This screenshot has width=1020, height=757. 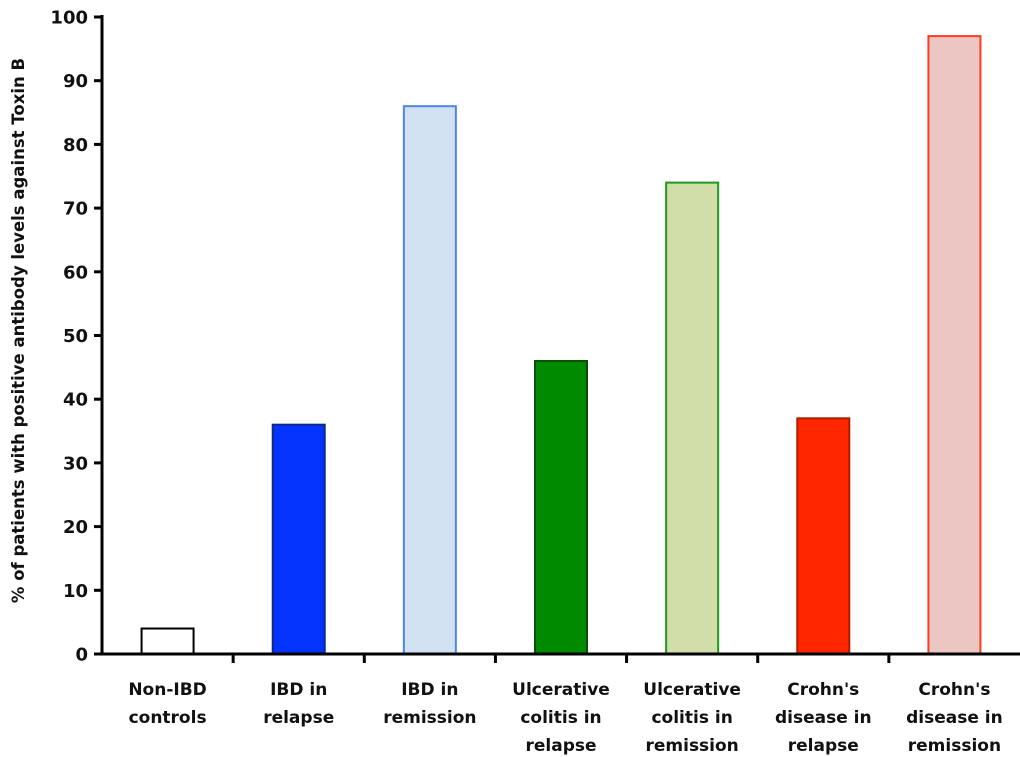 What do you see at coordinates (75, 145) in the screenshot?
I see `y-tick-label: 80` at bounding box center [75, 145].